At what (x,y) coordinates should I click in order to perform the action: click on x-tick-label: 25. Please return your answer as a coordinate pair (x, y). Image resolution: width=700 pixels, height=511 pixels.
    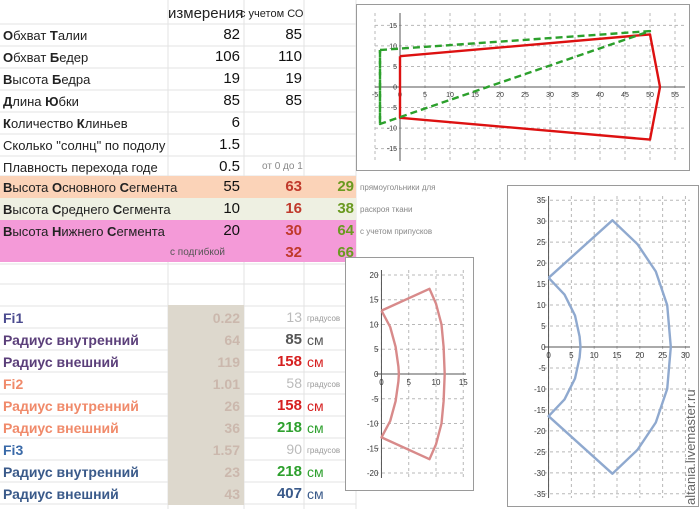
    Looking at the image, I should click on (662, 355).